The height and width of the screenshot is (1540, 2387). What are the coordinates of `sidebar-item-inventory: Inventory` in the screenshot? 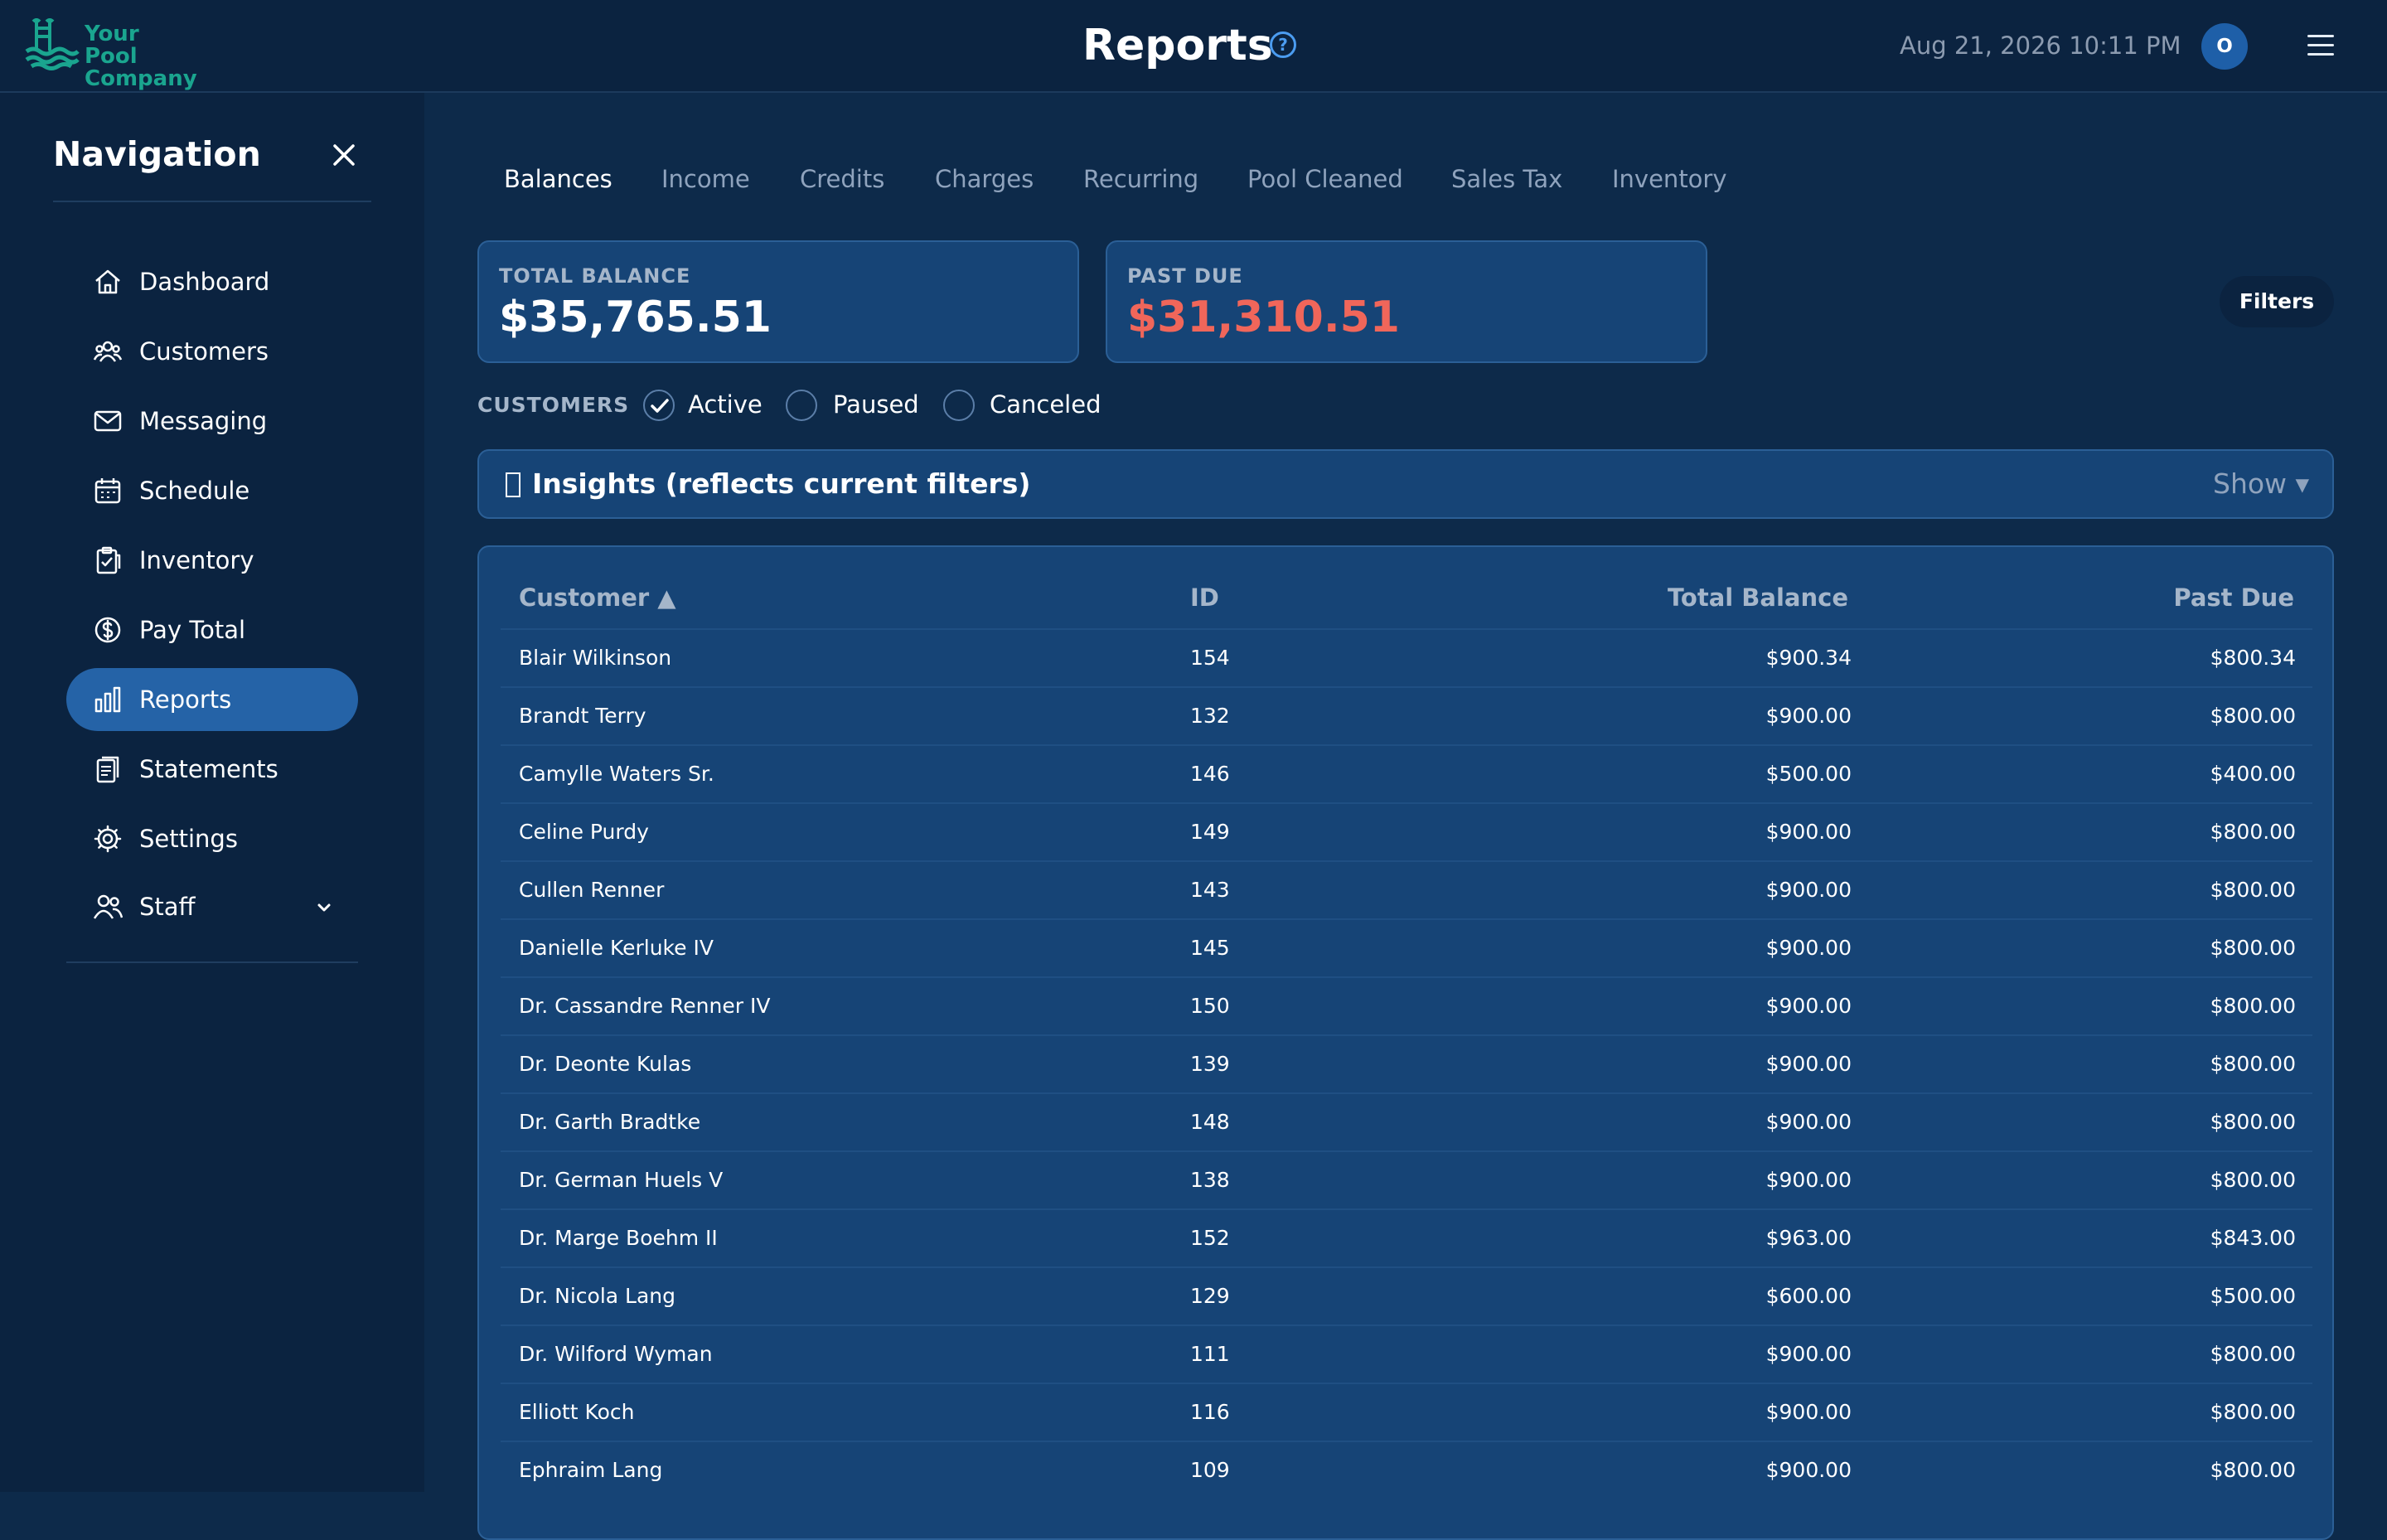 It's located at (212, 561).